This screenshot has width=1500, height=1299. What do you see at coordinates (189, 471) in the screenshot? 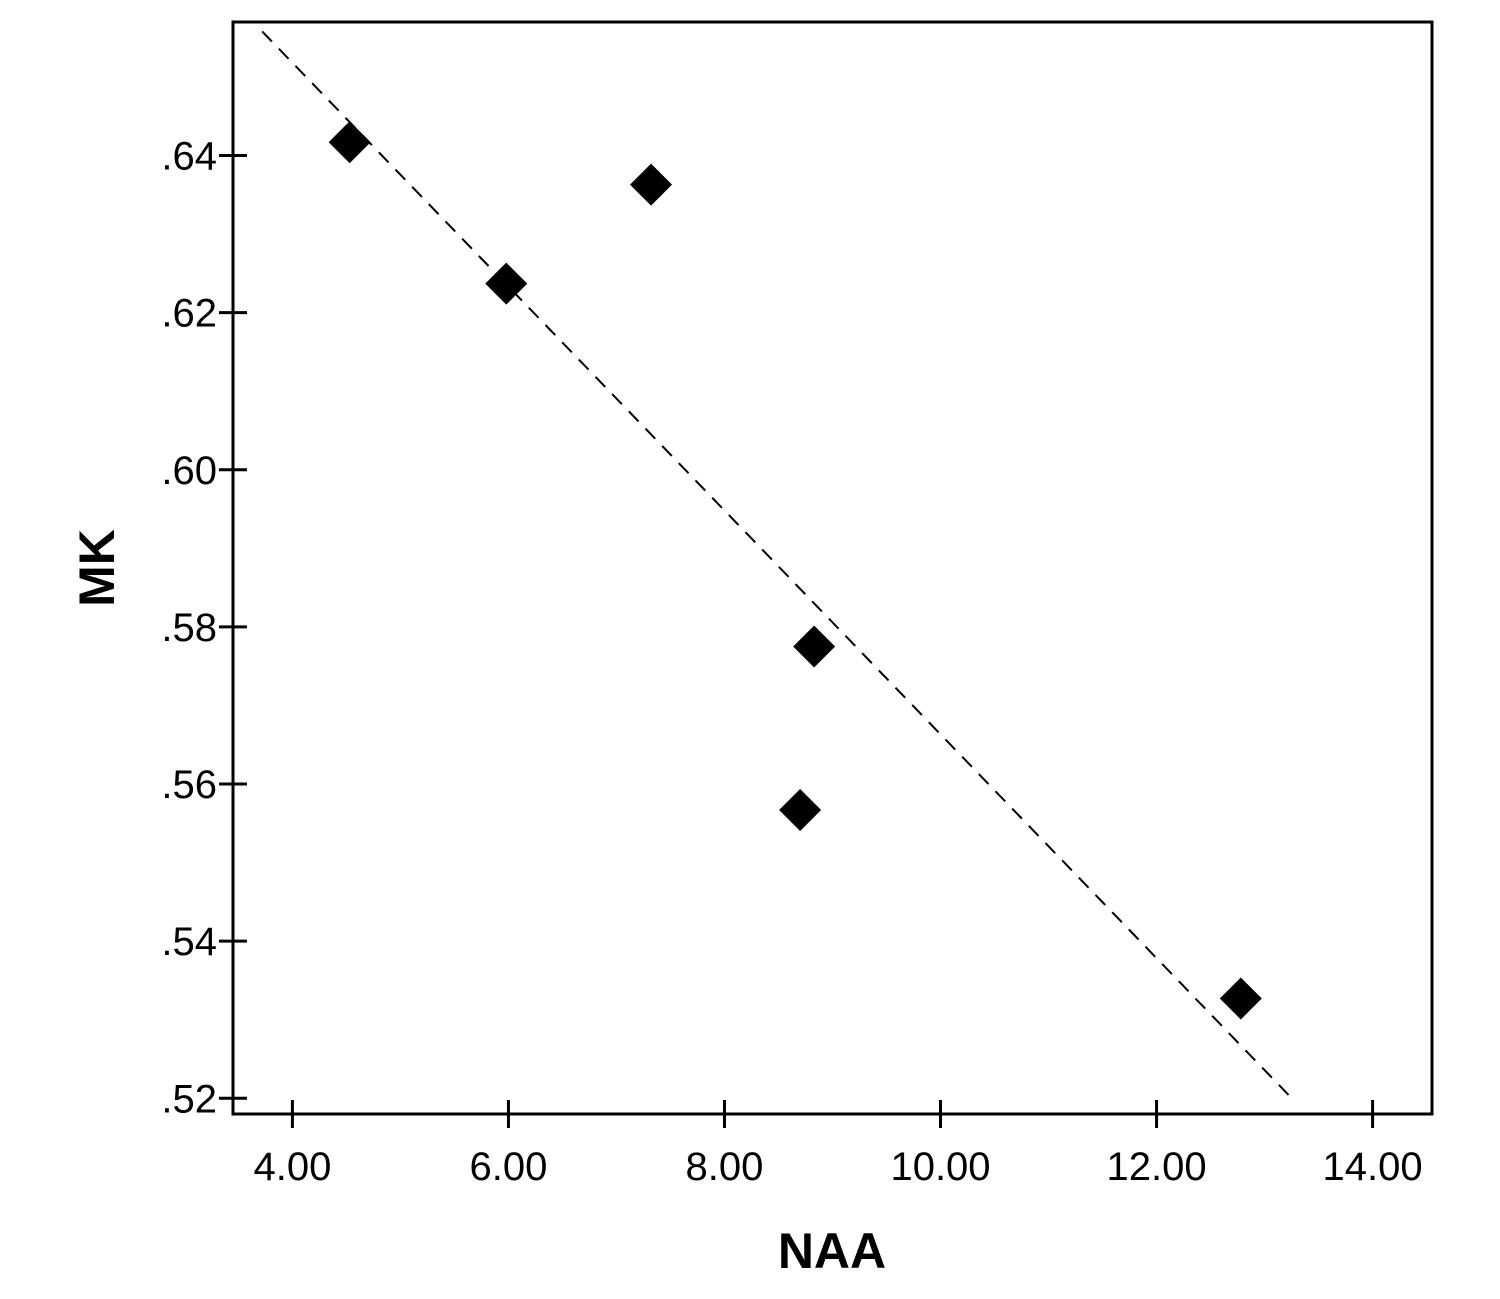
I see `y-tick-label: .60` at bounding box center [189, 471].